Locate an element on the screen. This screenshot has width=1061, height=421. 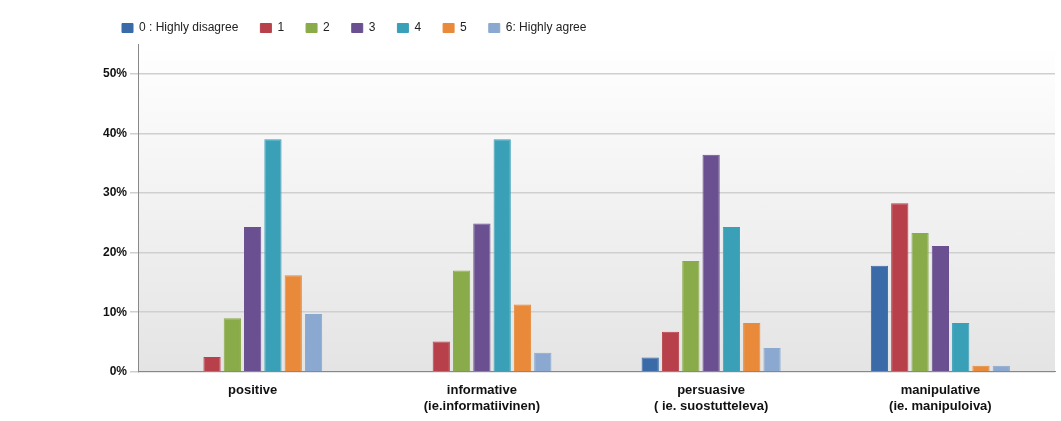
y-tick-label: 10% is located at coordinates (115, 311).